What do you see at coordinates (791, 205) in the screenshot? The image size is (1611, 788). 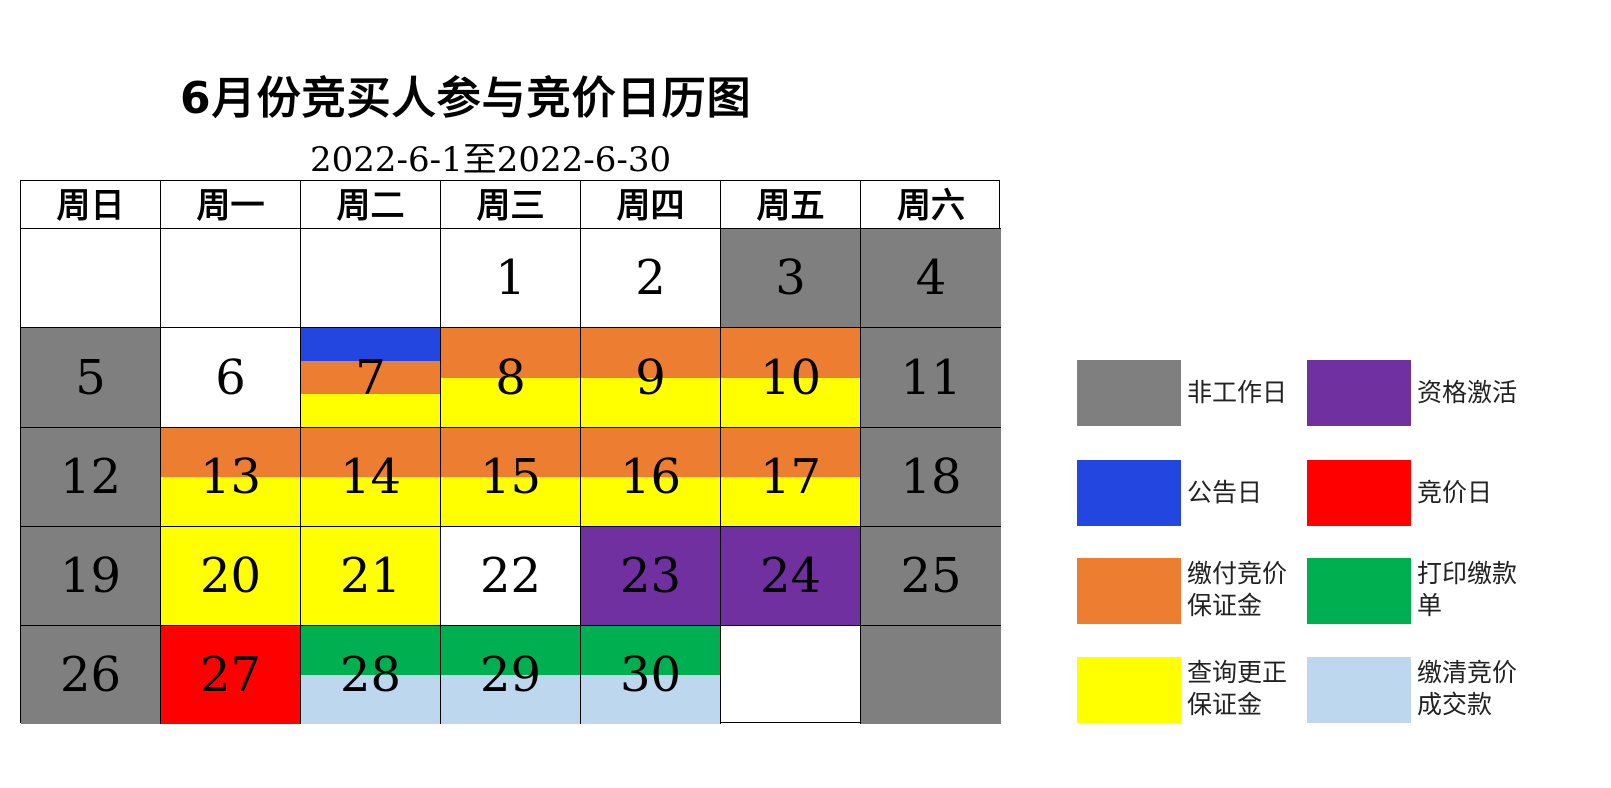 I see `weekday-header: 周五` at bounding box center [791, 205].